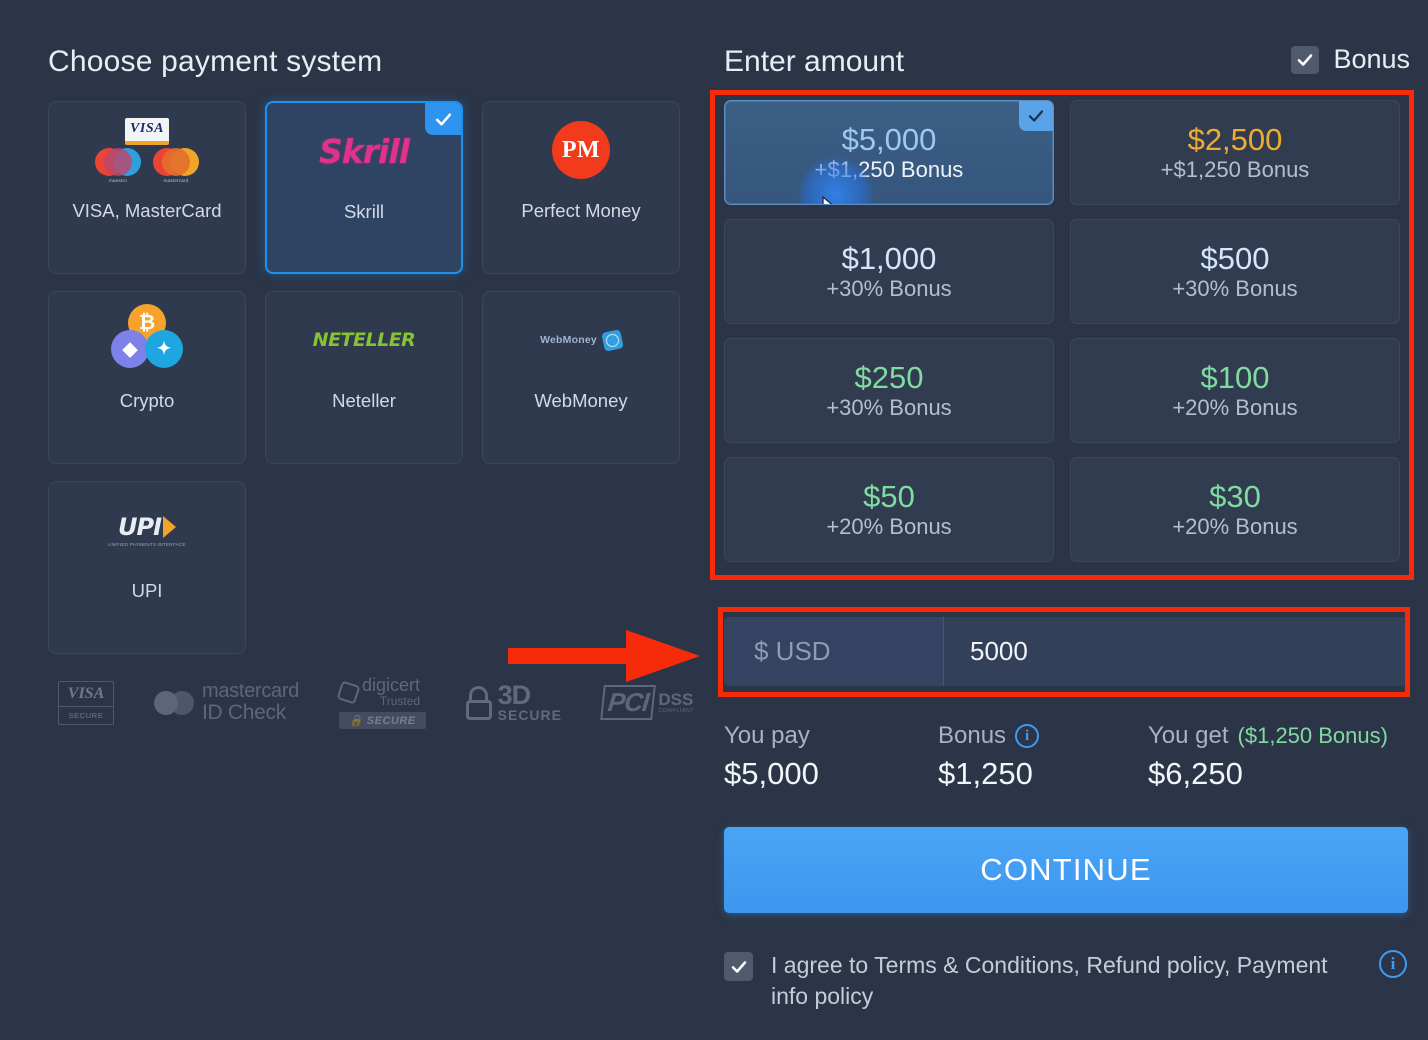 The image size is (1428, 1040). What do you see at coordinates (985, 773) in the screenshot?
I see `bonus-summary-value: $1,250` at bounding box center [985, 773].